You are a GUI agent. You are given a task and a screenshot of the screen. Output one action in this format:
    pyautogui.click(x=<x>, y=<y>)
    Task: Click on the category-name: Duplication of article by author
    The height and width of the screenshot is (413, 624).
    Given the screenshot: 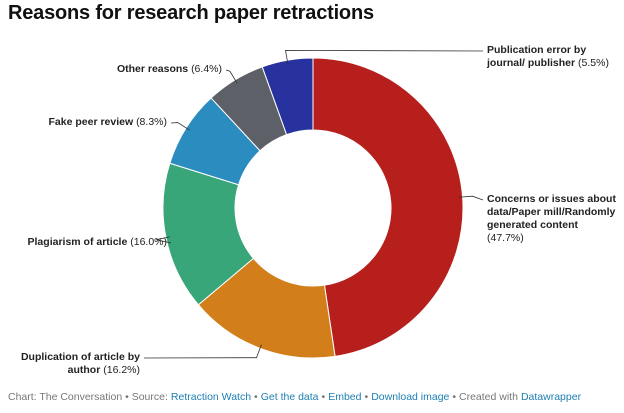 What is the action you would take?
    pyautogui.click(x=80, y=363)
    